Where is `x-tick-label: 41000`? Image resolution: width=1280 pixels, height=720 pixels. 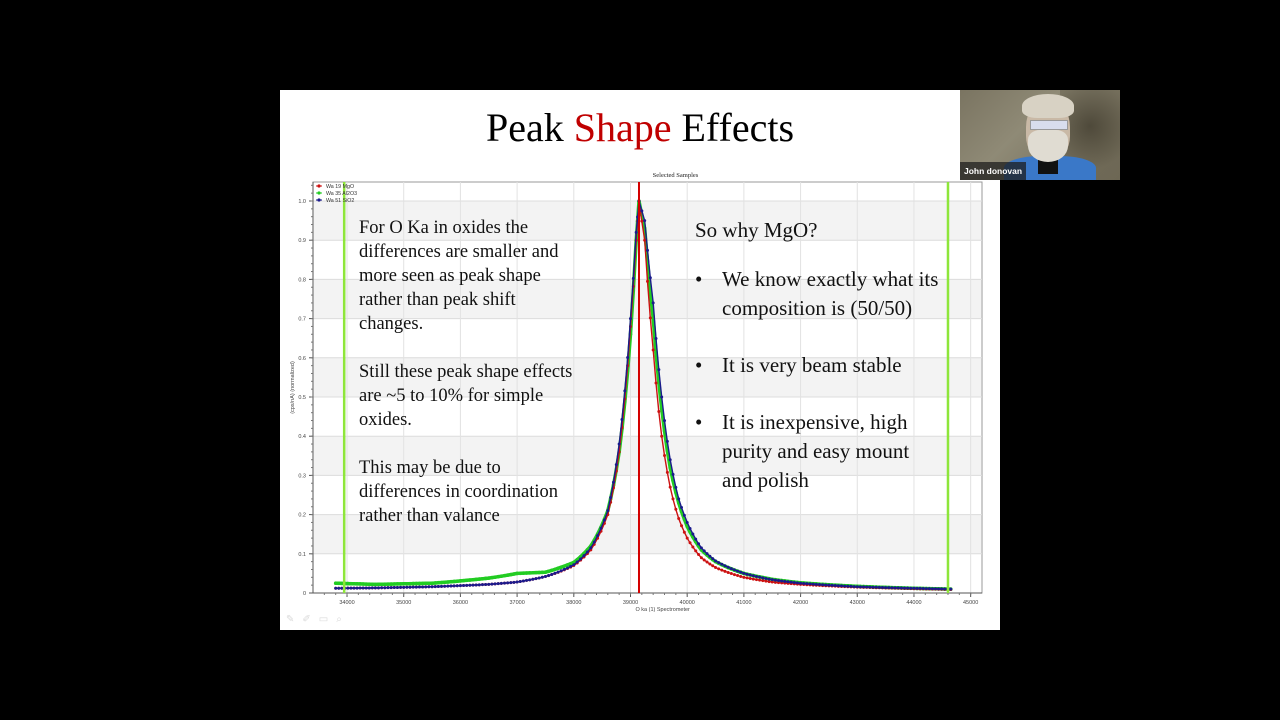
x-tick-label: 41000 is located at coordinates (743, 603).